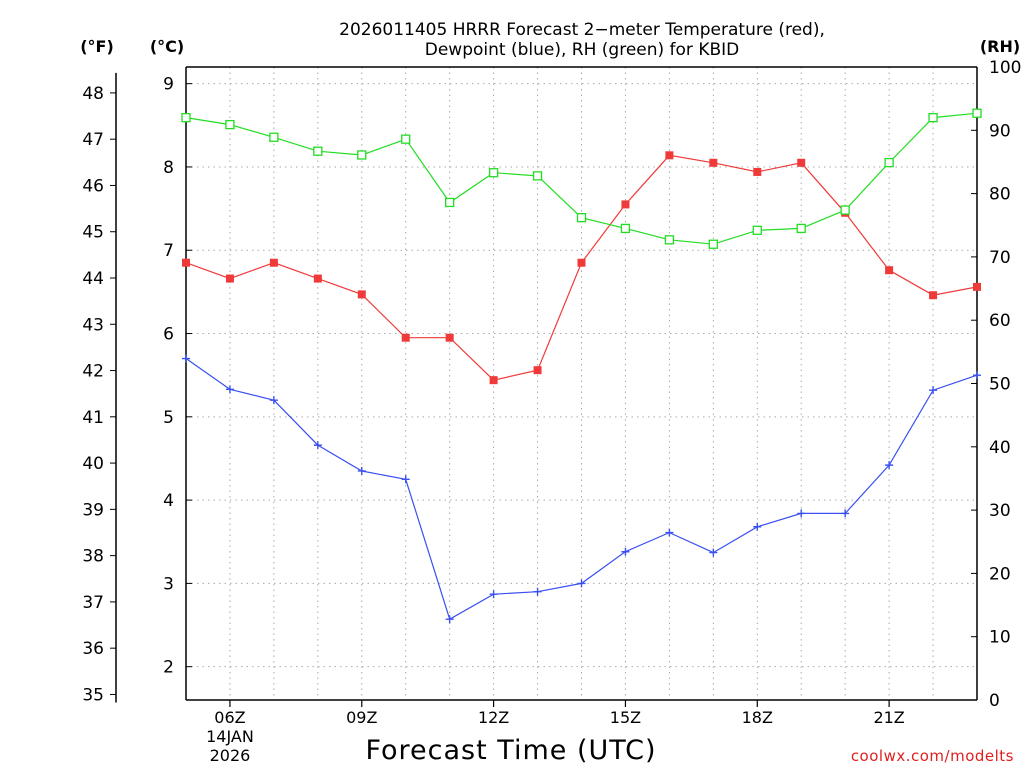  What do you see at coordinates (994, 701) in the screenshot?
I see `rh-tick-label-0: 0` at bounding box center [994, 701].